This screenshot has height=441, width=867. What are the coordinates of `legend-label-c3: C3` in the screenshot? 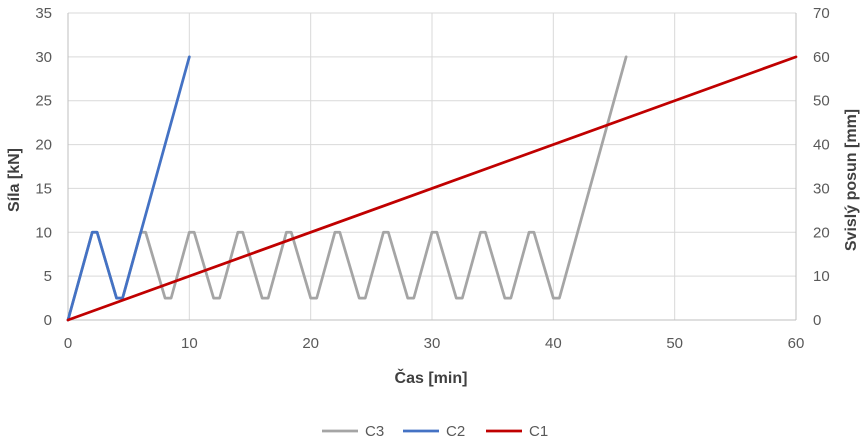 It's located at (374, 431).